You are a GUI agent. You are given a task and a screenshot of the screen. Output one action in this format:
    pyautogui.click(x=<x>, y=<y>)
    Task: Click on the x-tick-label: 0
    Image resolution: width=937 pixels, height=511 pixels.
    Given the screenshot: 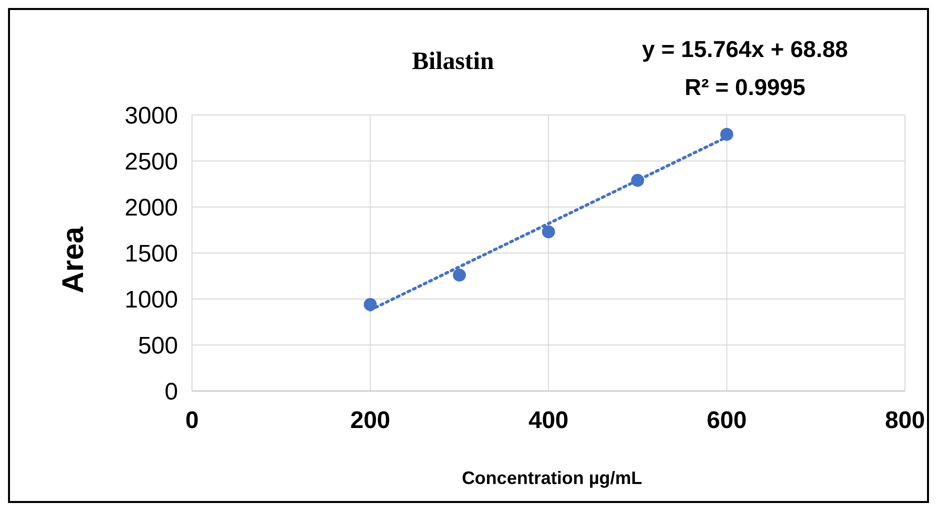 What is the action you would take?
    pyautogui.click(x=192, y=420)
    